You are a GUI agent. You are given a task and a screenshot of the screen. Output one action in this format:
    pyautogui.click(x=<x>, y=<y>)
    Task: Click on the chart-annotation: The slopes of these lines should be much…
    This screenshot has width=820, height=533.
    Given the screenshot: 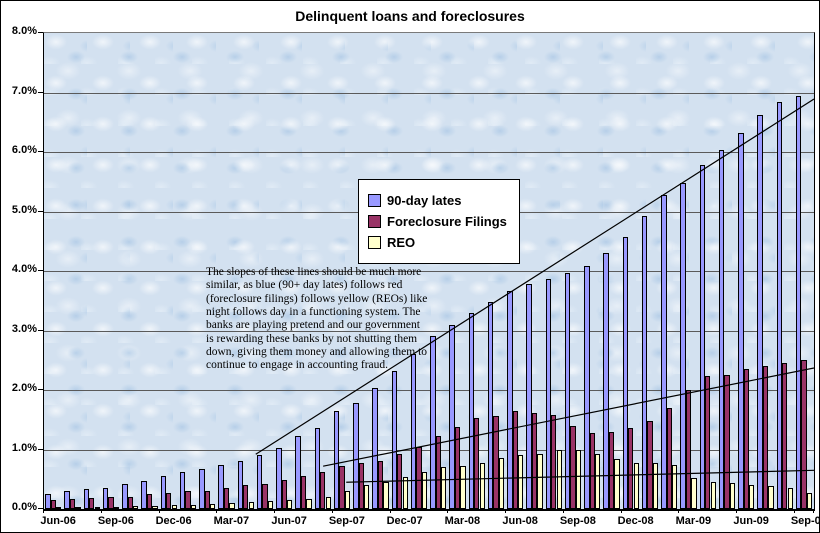 What is the action you would take?
    pyautogui.click(x=317, y=319)
    